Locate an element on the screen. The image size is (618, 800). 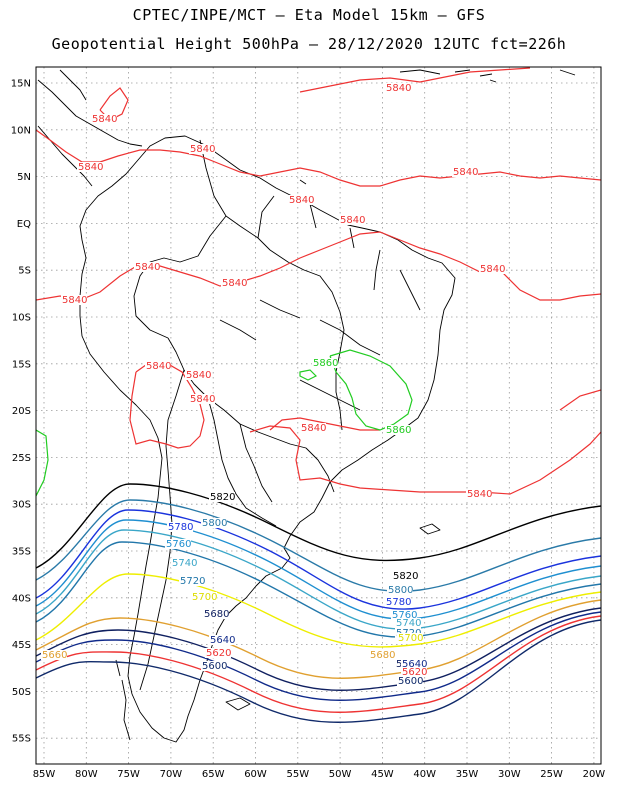
lon-tick-label: 60W is located at coordinates (255, 774).